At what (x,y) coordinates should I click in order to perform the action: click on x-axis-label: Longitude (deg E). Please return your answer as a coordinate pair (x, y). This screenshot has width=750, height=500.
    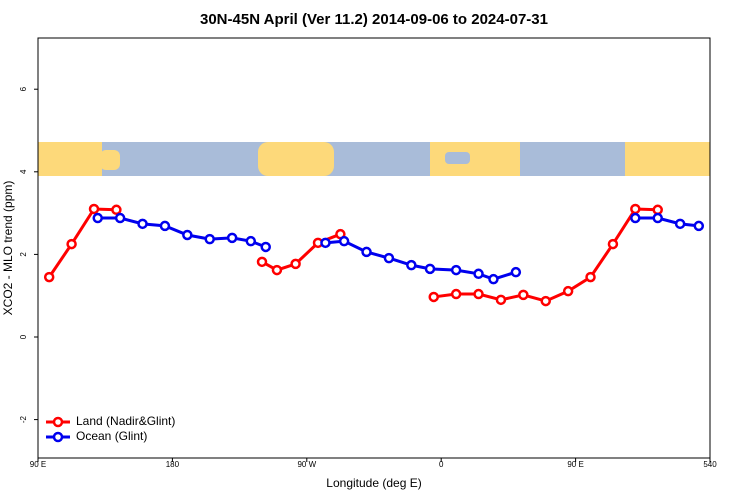
    Looking at the image, I should click on (373, 483).